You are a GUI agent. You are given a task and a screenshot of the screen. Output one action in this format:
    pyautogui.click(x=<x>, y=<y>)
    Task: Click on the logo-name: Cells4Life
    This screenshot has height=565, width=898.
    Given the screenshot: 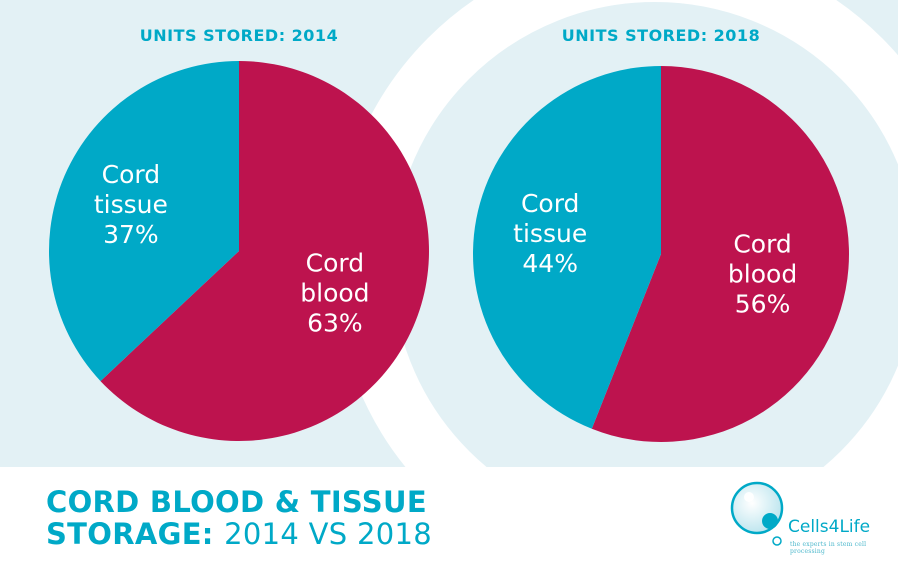 What is the action you would take?
    pyautogui.click(x=829, y=527)
    